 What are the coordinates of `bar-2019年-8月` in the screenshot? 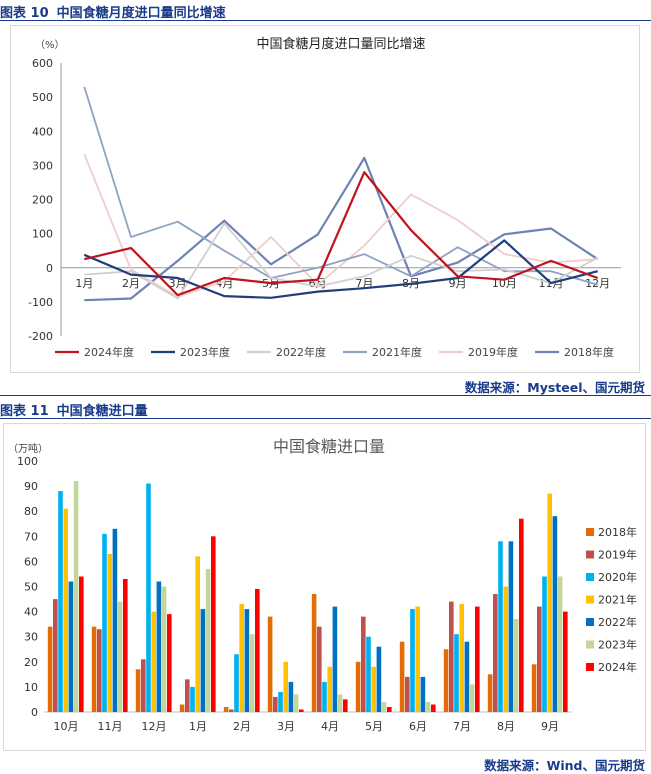 It's located at (495, 653).